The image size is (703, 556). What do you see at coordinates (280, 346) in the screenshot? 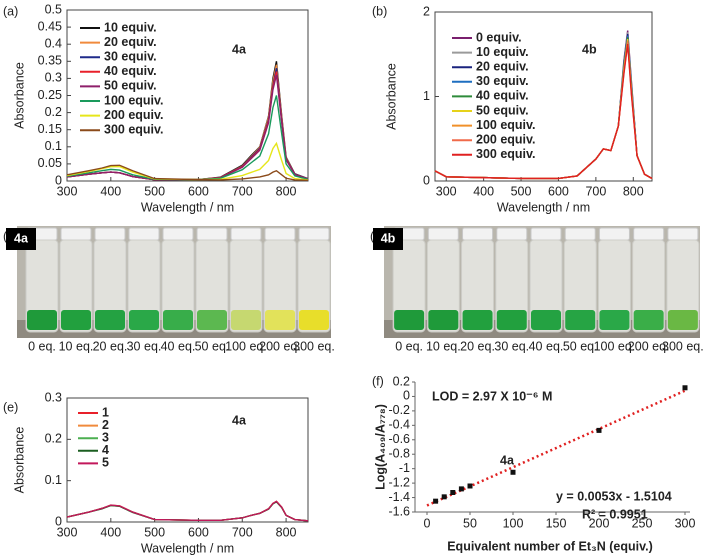
I see `vial-label: 200 eq.` at bounding box center [280, 346].